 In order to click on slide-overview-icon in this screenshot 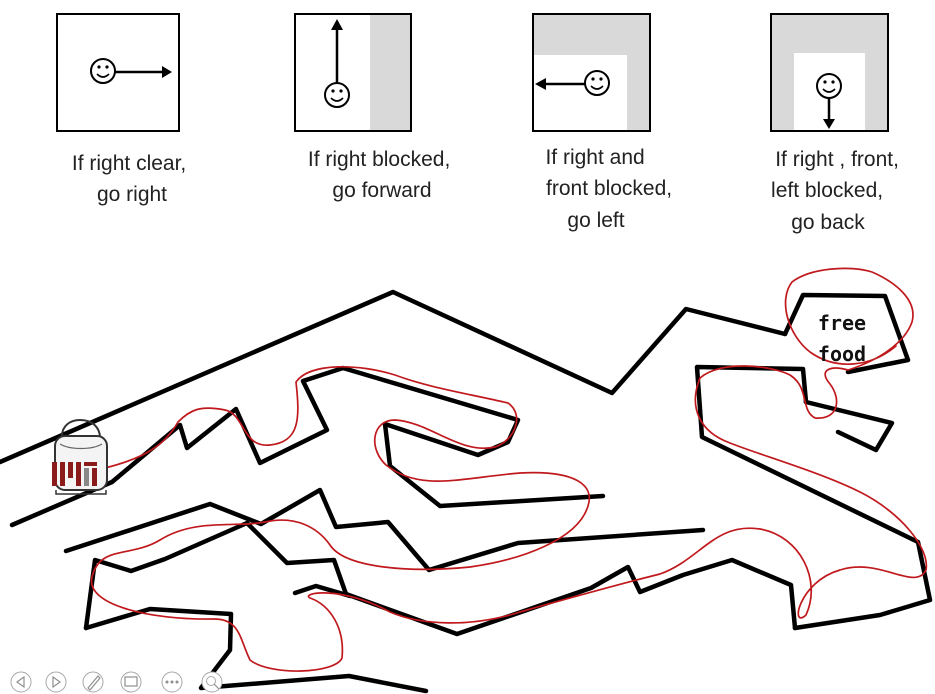, I will do `click(131, 682)`.